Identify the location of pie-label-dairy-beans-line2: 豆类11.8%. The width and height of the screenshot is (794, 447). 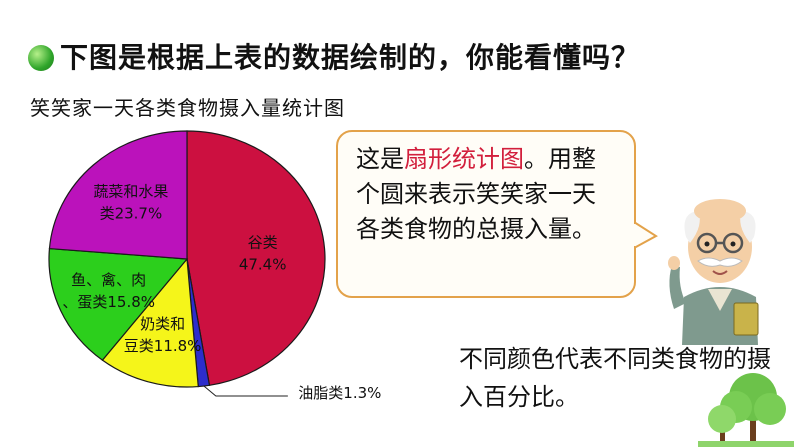
(163, 346).